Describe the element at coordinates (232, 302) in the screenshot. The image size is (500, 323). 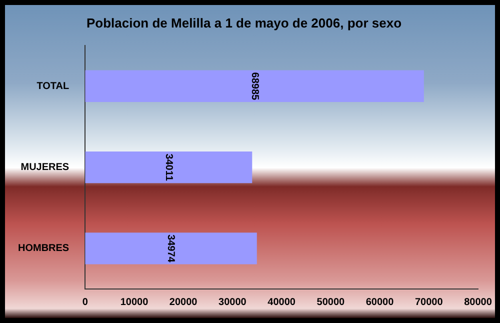
I see `x-tick-label: 30000` at that location.